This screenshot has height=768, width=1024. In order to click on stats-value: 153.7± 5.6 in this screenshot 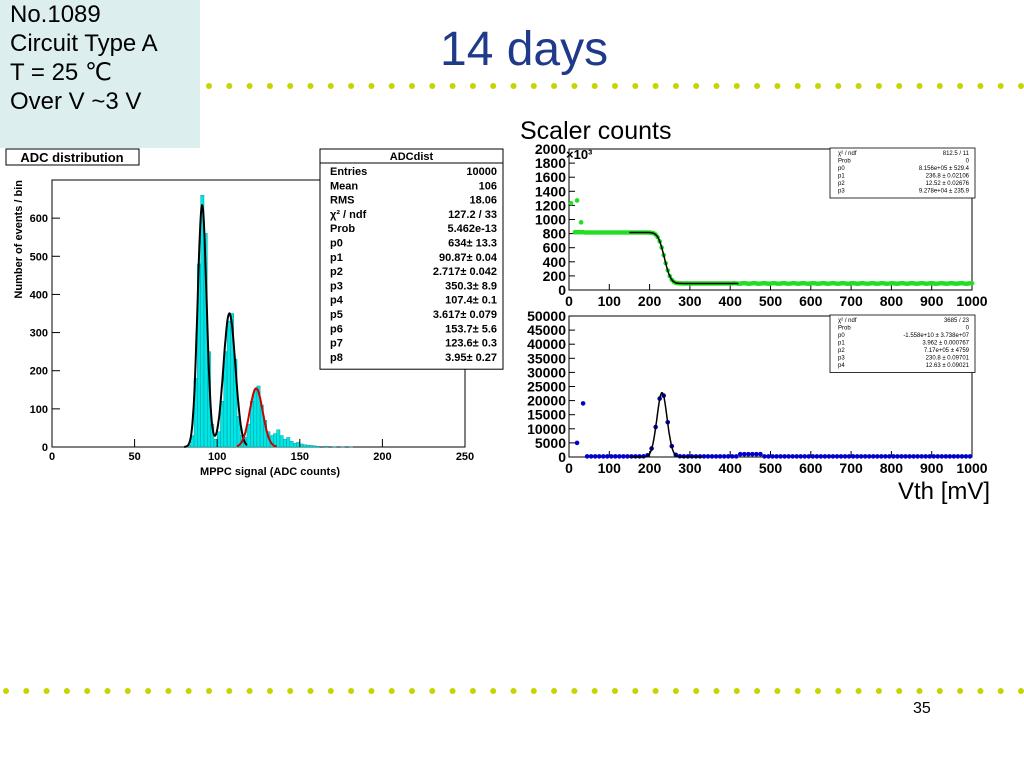, I will do `click(471, 329)`.